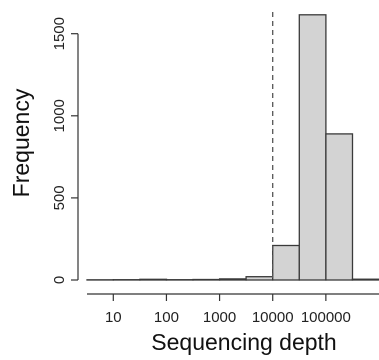  Describe the element at coordinates (243, 342) in the screenshot. I see `x-axis-title: Sequencing depth` at that location.